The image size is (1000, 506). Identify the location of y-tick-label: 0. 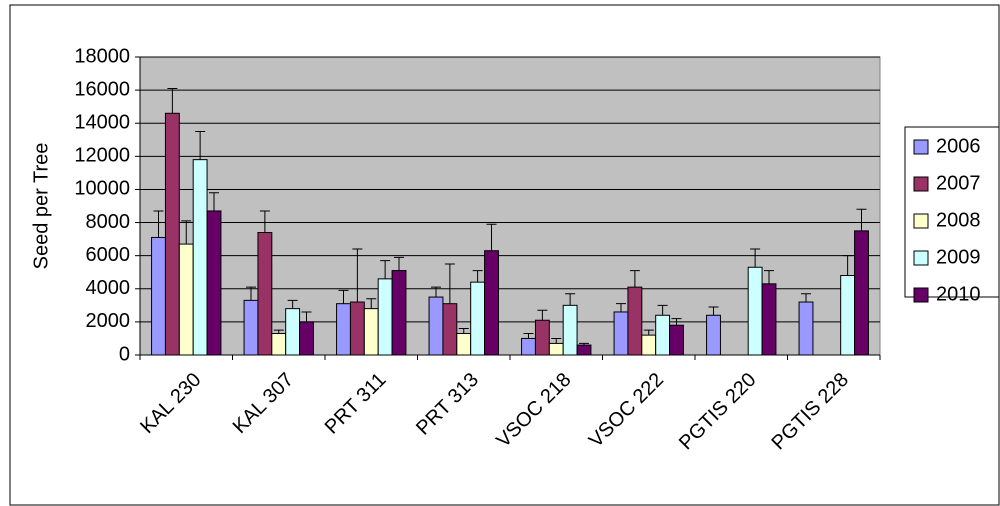
(124, 354).